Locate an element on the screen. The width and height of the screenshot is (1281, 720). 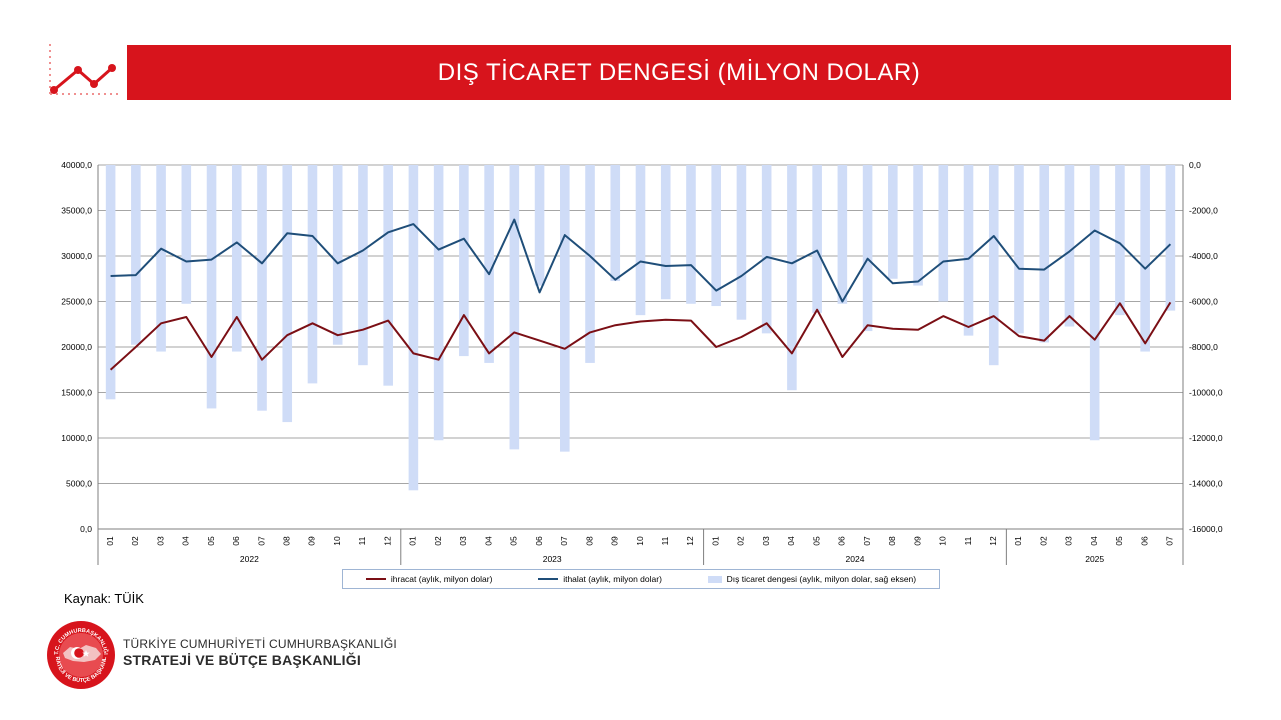
x-tick-label-month: 12 is located at coordinates (387, 541).